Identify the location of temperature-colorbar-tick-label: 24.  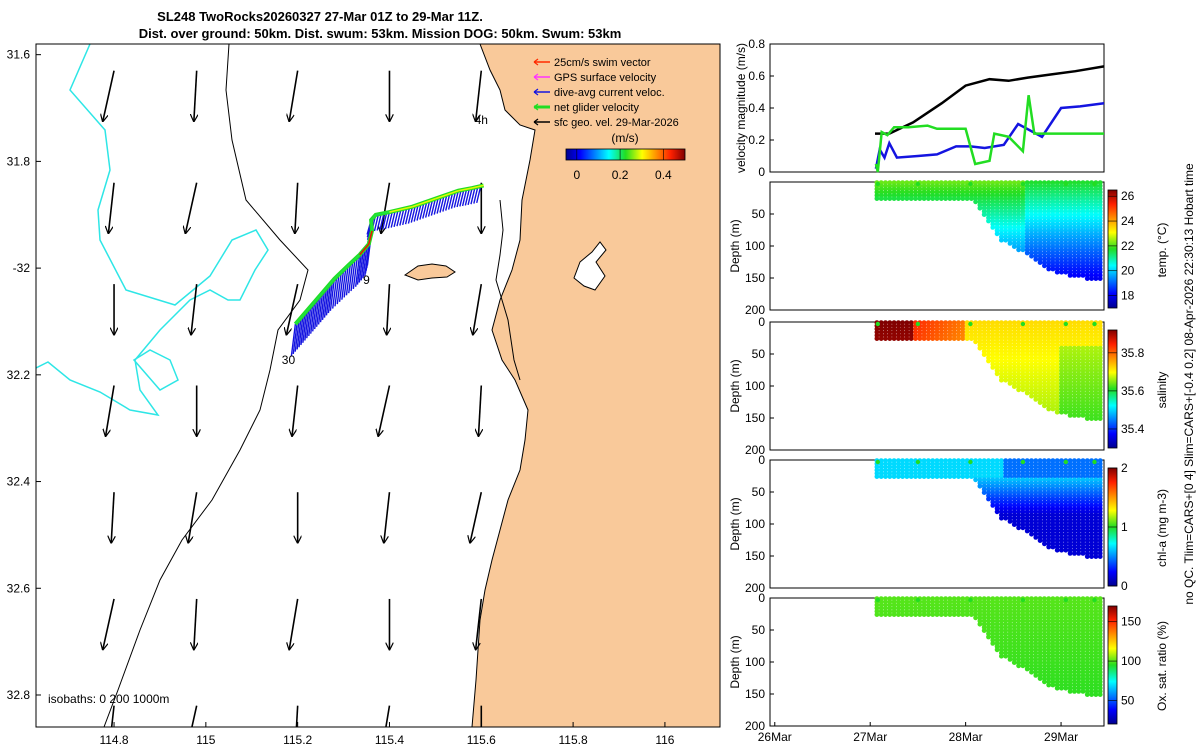
(1128, 221).